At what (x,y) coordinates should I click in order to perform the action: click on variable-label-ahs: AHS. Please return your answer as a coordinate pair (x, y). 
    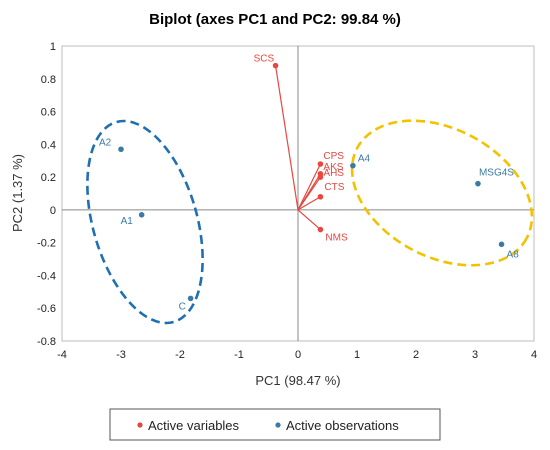
    Looking at the image, I should click on (333, 173).